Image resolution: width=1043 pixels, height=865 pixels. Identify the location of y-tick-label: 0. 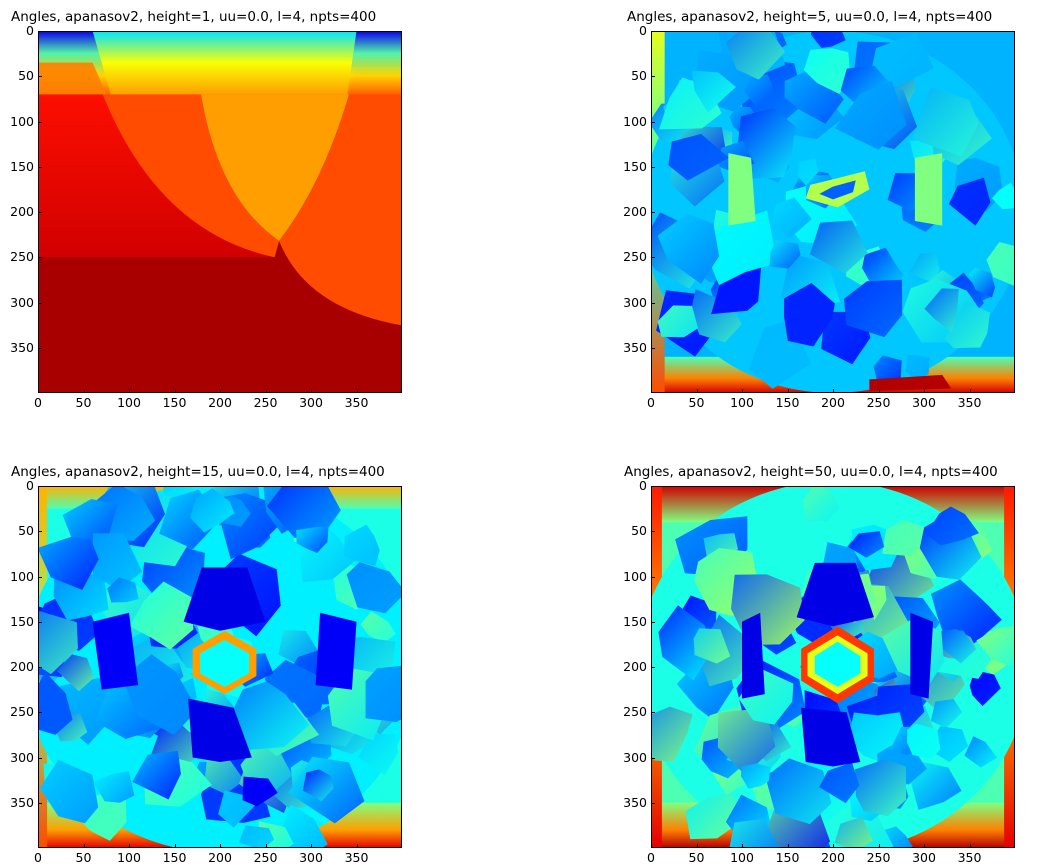
(643, 30).